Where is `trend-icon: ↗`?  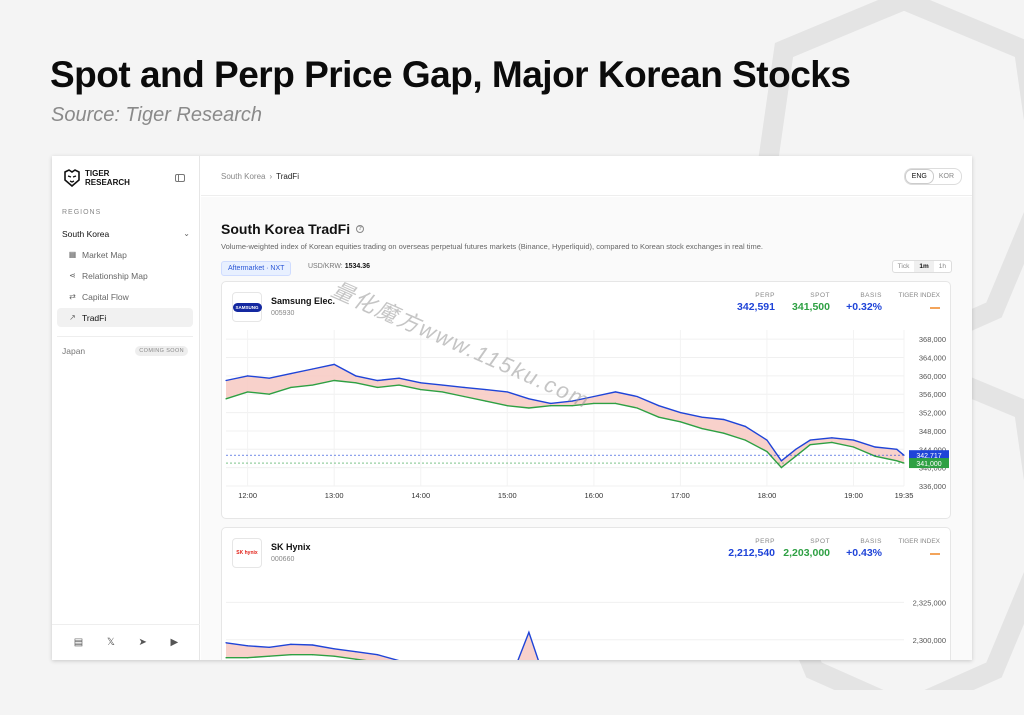
trend-icon: ↗ is located at coordinates (72, 317).